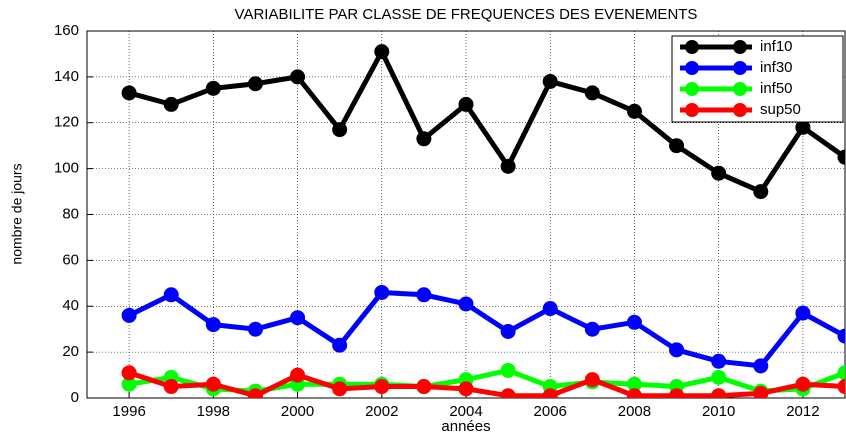 The image size is (846, 437). Describe the element at coordinates (66, 168) in the screenshot. I see `y-tick-label: 100` at that location.